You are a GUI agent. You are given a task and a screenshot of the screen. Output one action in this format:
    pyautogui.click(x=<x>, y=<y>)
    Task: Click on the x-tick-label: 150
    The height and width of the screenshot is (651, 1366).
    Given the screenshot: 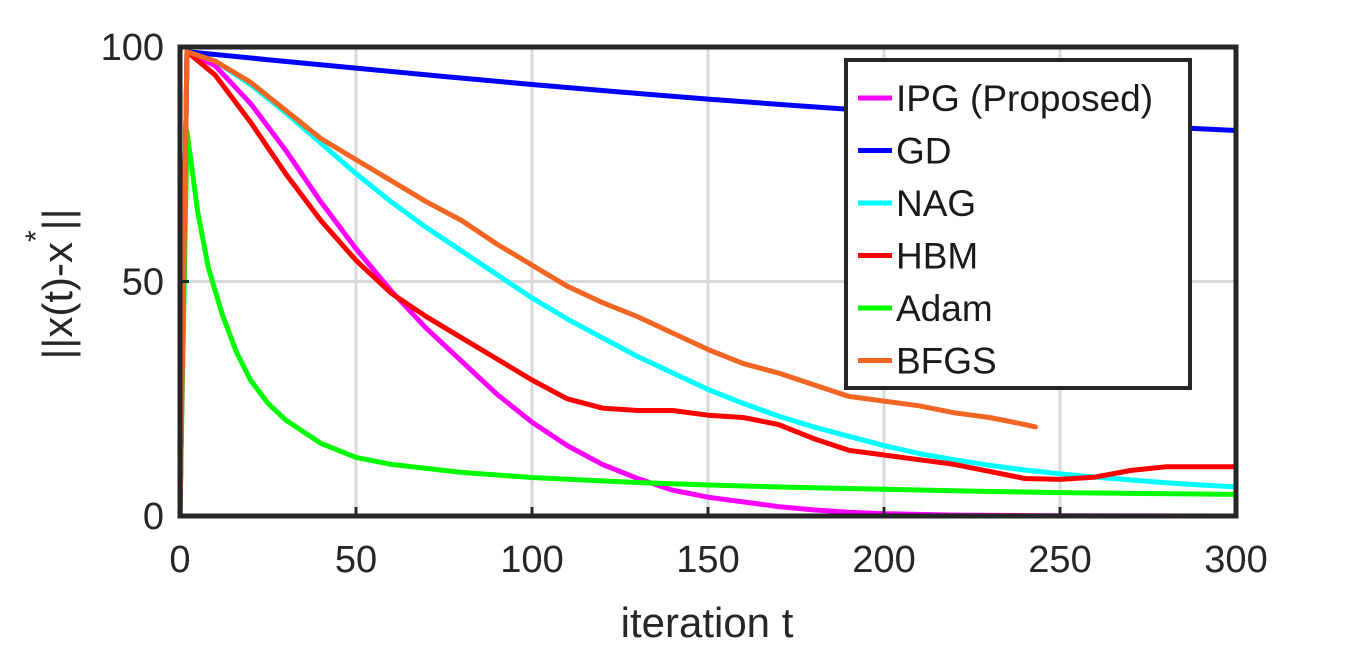 What is the action you would take?
    pyautogui.click(x=707, y=560)
    